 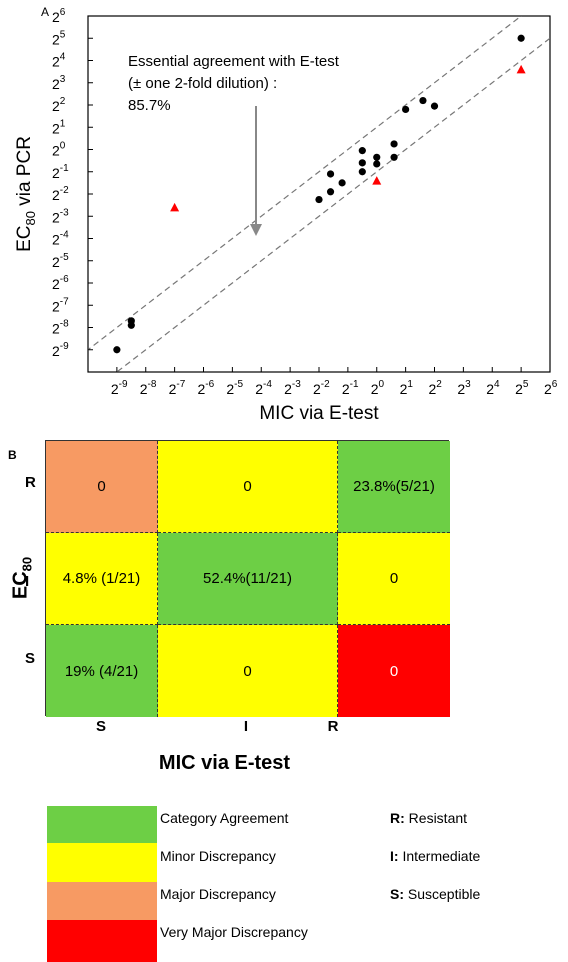 I want to click on x-tick-label: 2-9, so click(x=119, y=388).